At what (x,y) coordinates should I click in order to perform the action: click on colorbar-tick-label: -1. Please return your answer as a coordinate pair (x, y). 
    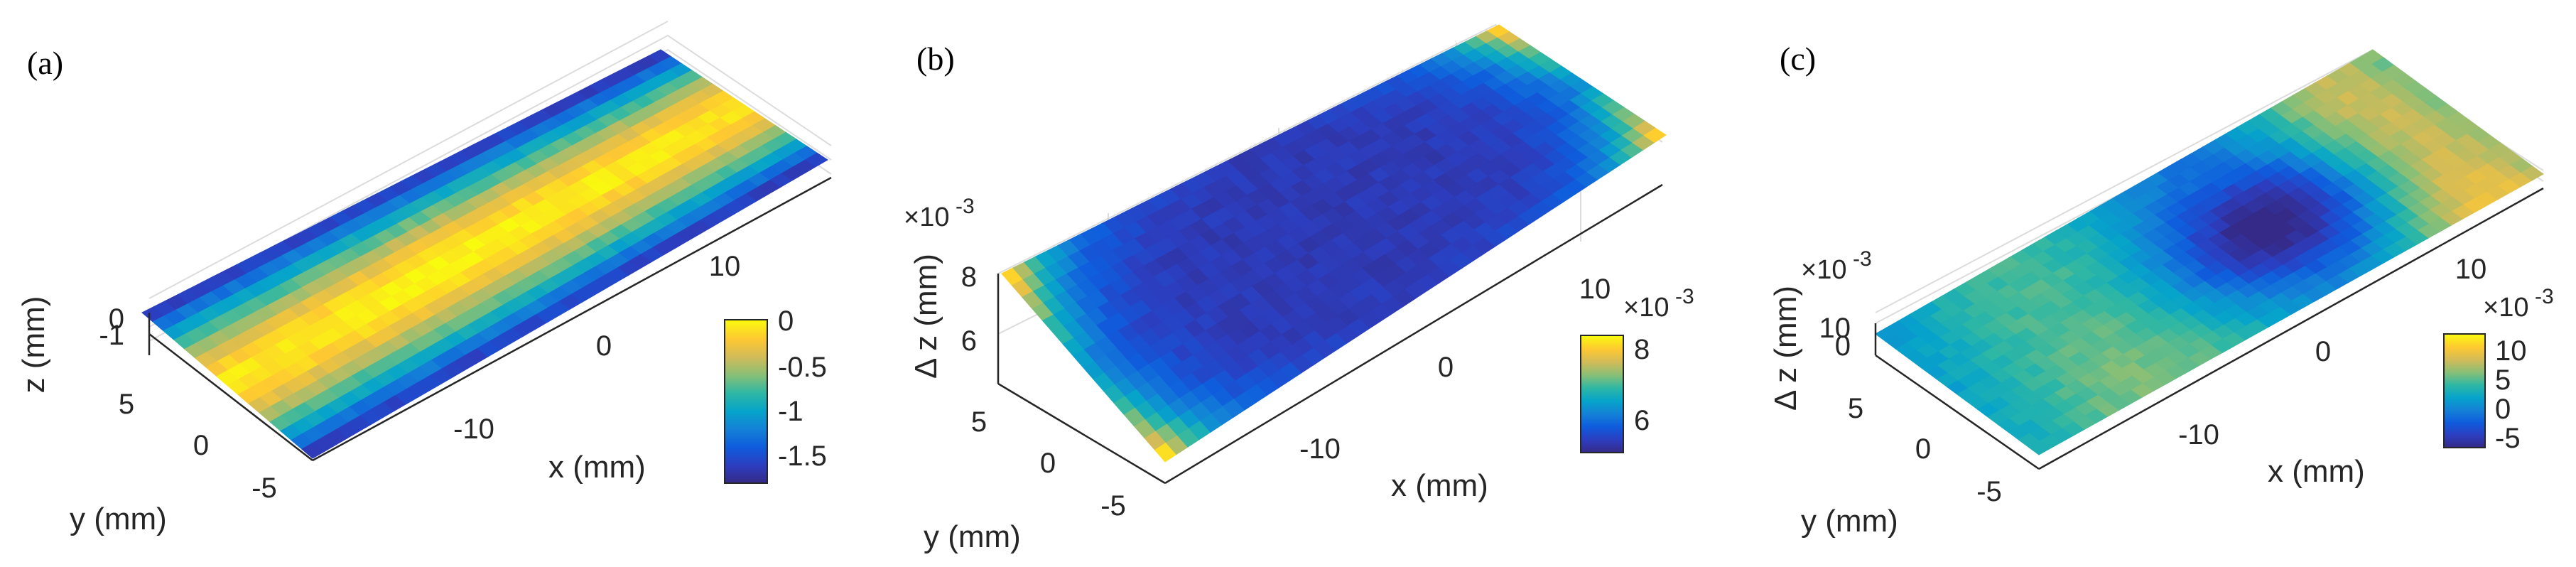
    Looking at the image, I should click on (790, 411).